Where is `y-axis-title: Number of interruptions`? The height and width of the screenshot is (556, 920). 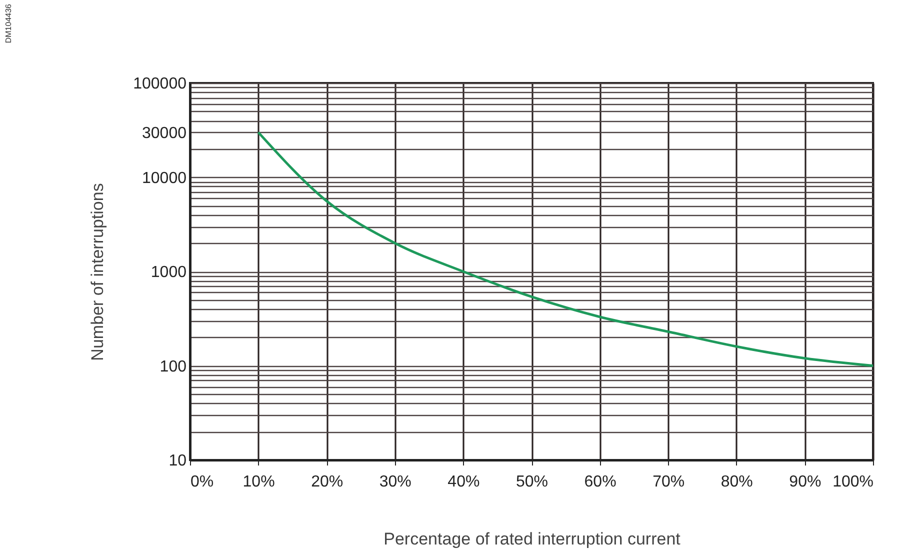 y-axis-title: Number of interruptions is located at coordinates (98, 272).